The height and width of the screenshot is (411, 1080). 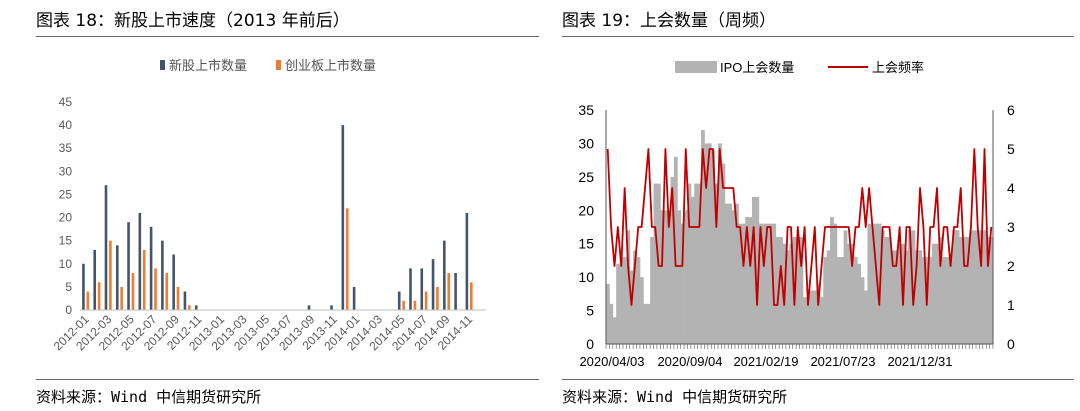 What do you see at coordinates (208, 65) in the screenshot?
I see `left-legend-label-0: 新股上市数量` at bounding box center [208, 65].